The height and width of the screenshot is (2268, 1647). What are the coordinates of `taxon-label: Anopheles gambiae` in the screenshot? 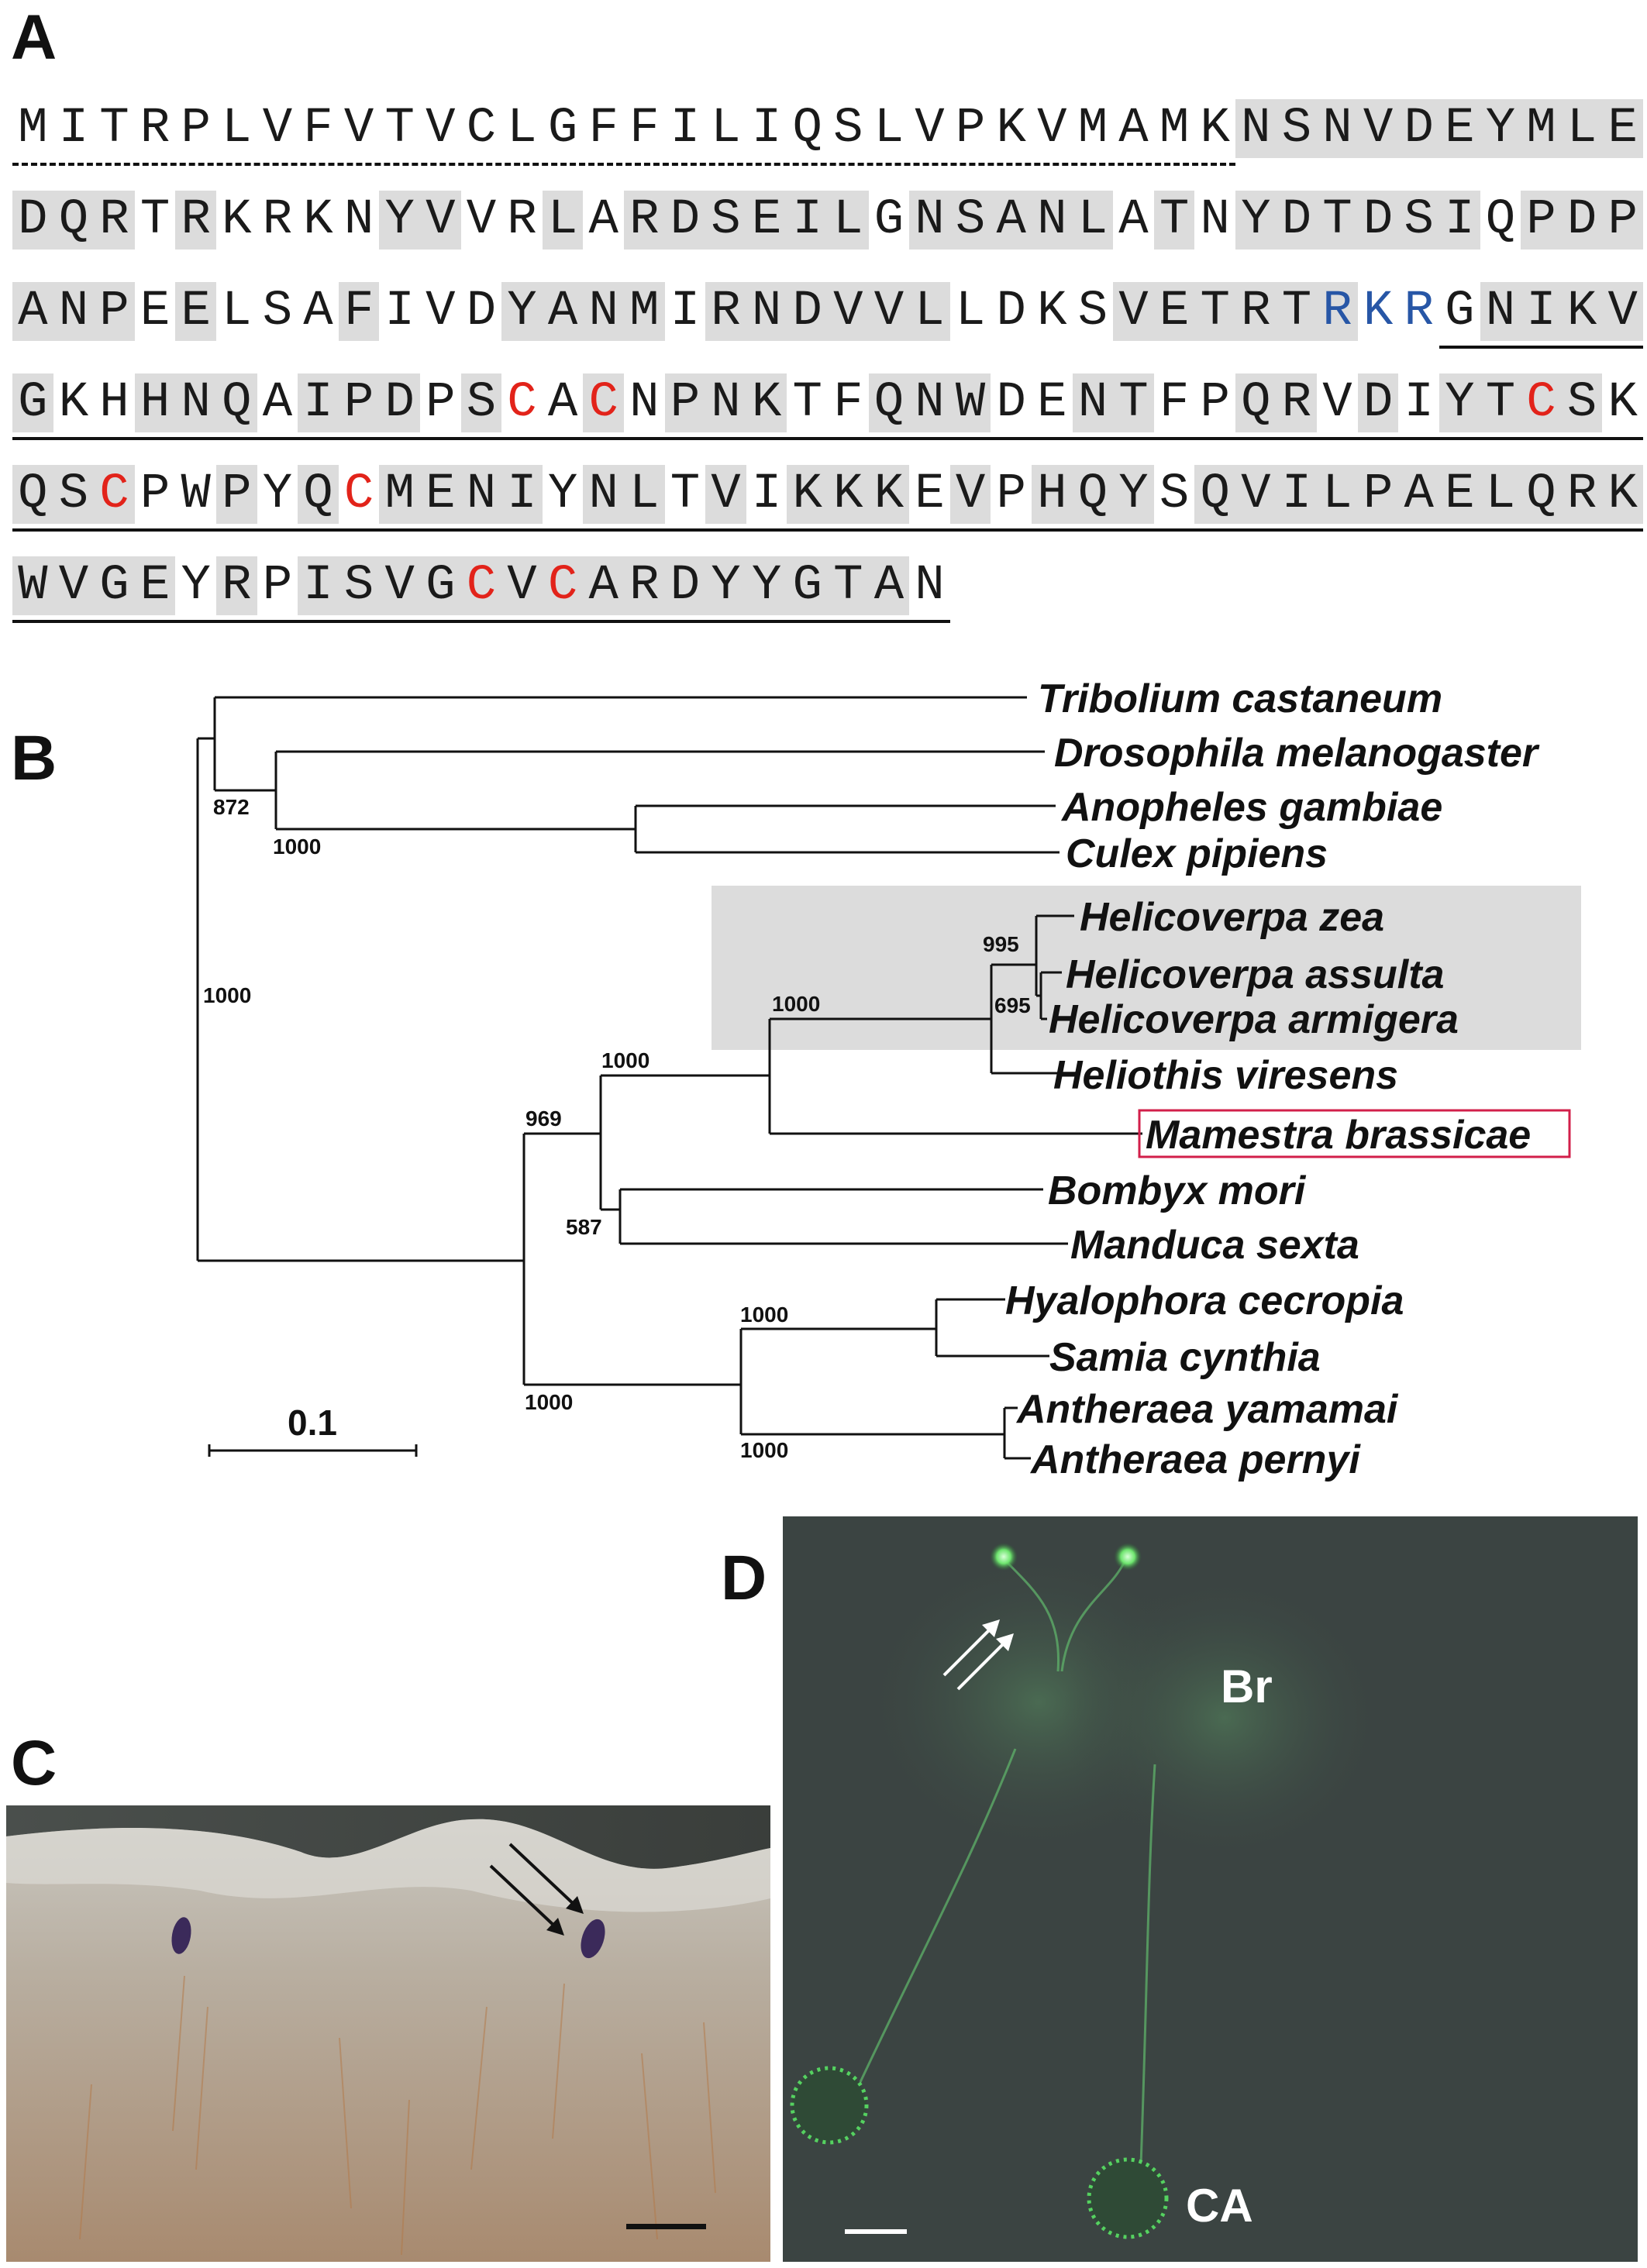 It's located at (1251, 807).